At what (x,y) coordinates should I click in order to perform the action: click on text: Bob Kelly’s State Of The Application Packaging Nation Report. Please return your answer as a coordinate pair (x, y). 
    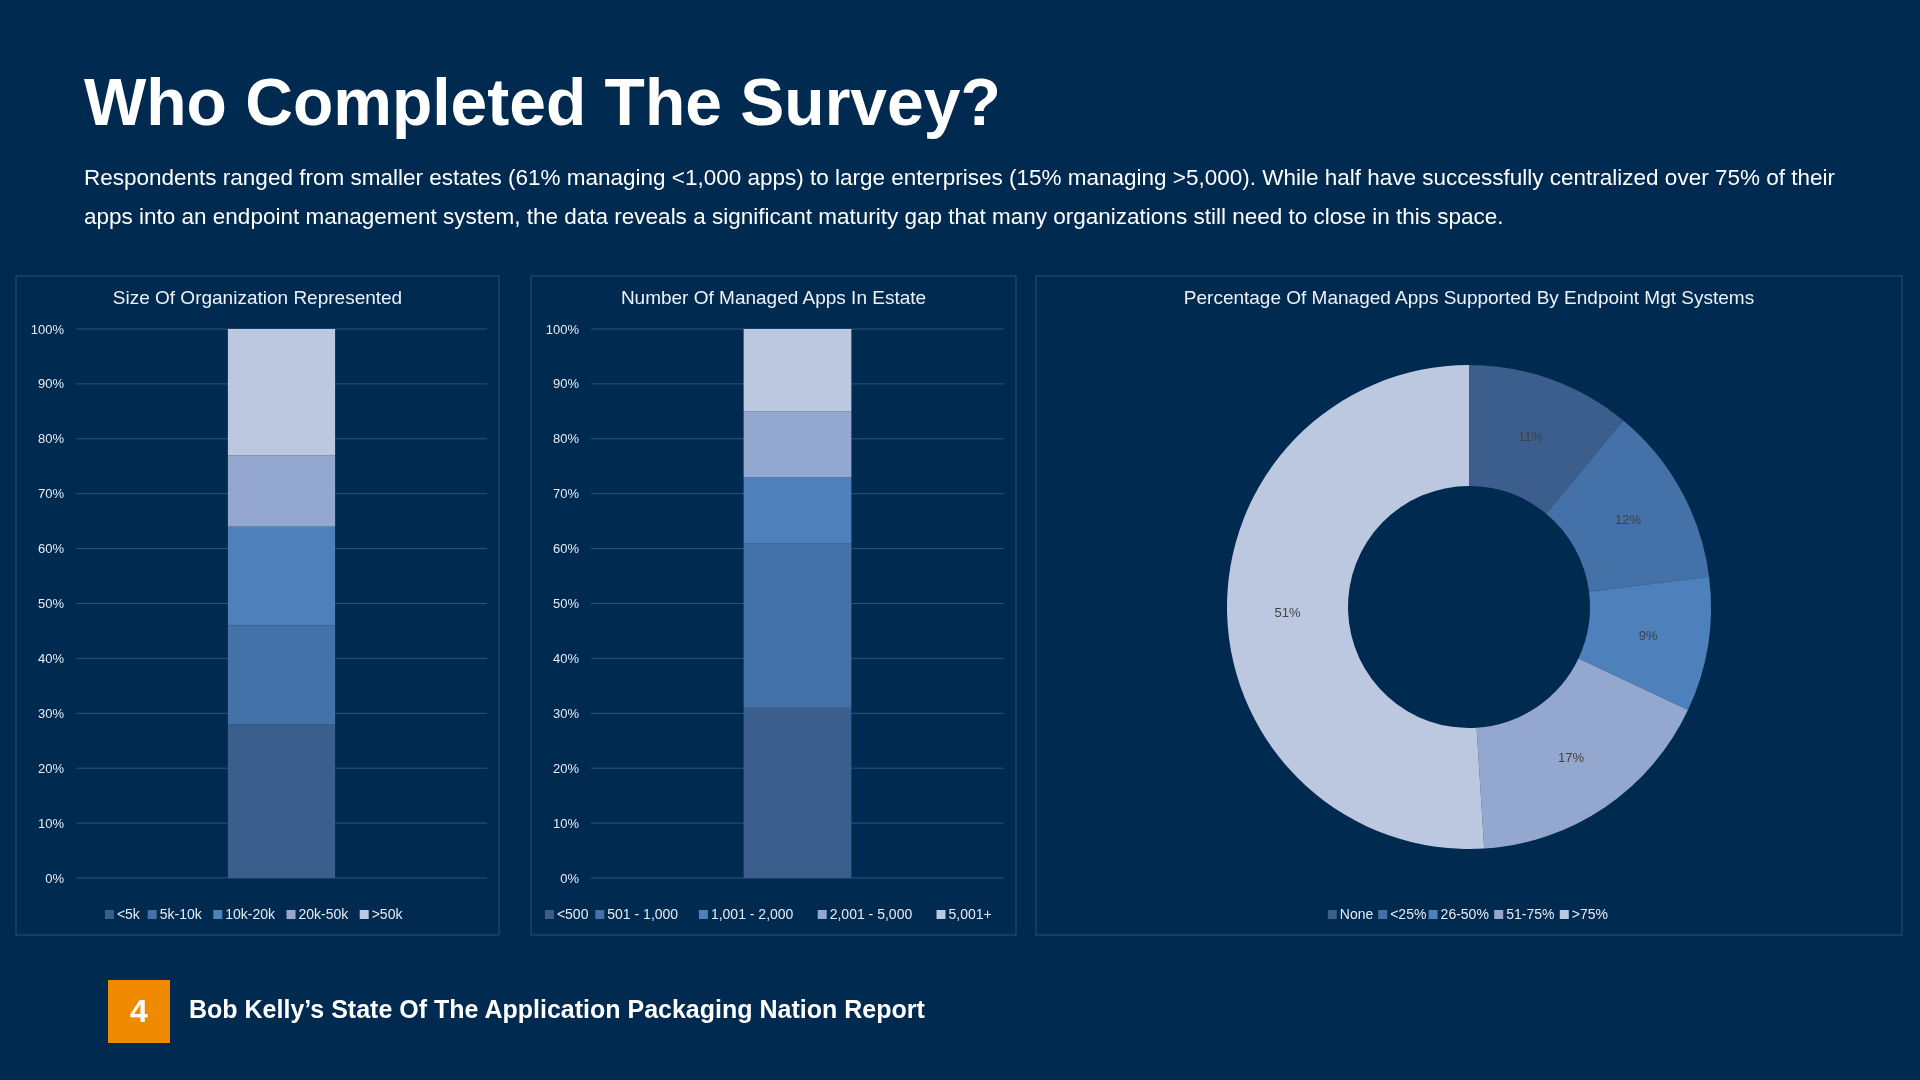
    Looking at the image, I should click on (557, 1009).